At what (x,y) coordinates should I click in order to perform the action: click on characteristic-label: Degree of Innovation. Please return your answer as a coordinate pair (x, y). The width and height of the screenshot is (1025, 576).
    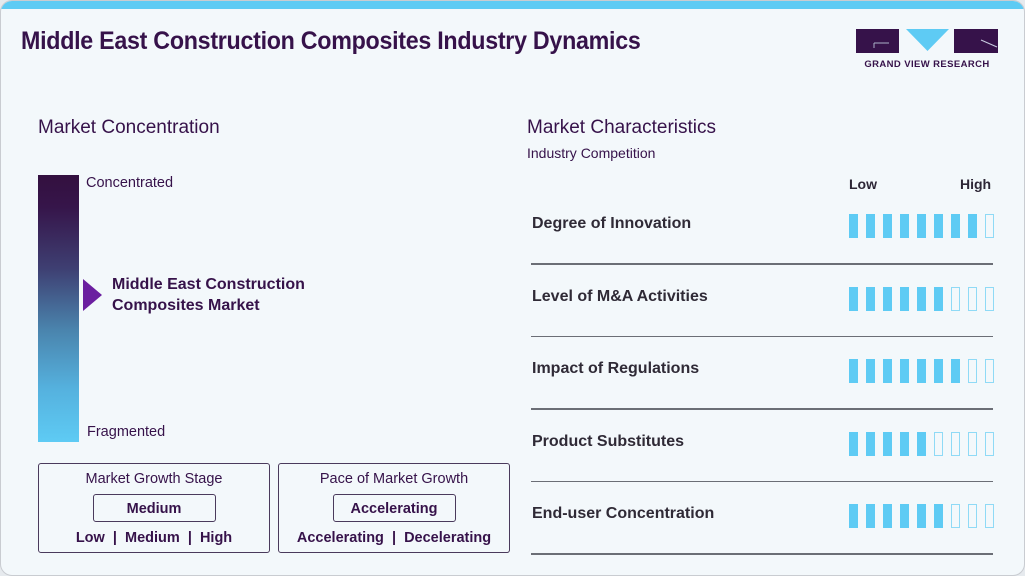
    Looking at the image, I should click on (612, 223).